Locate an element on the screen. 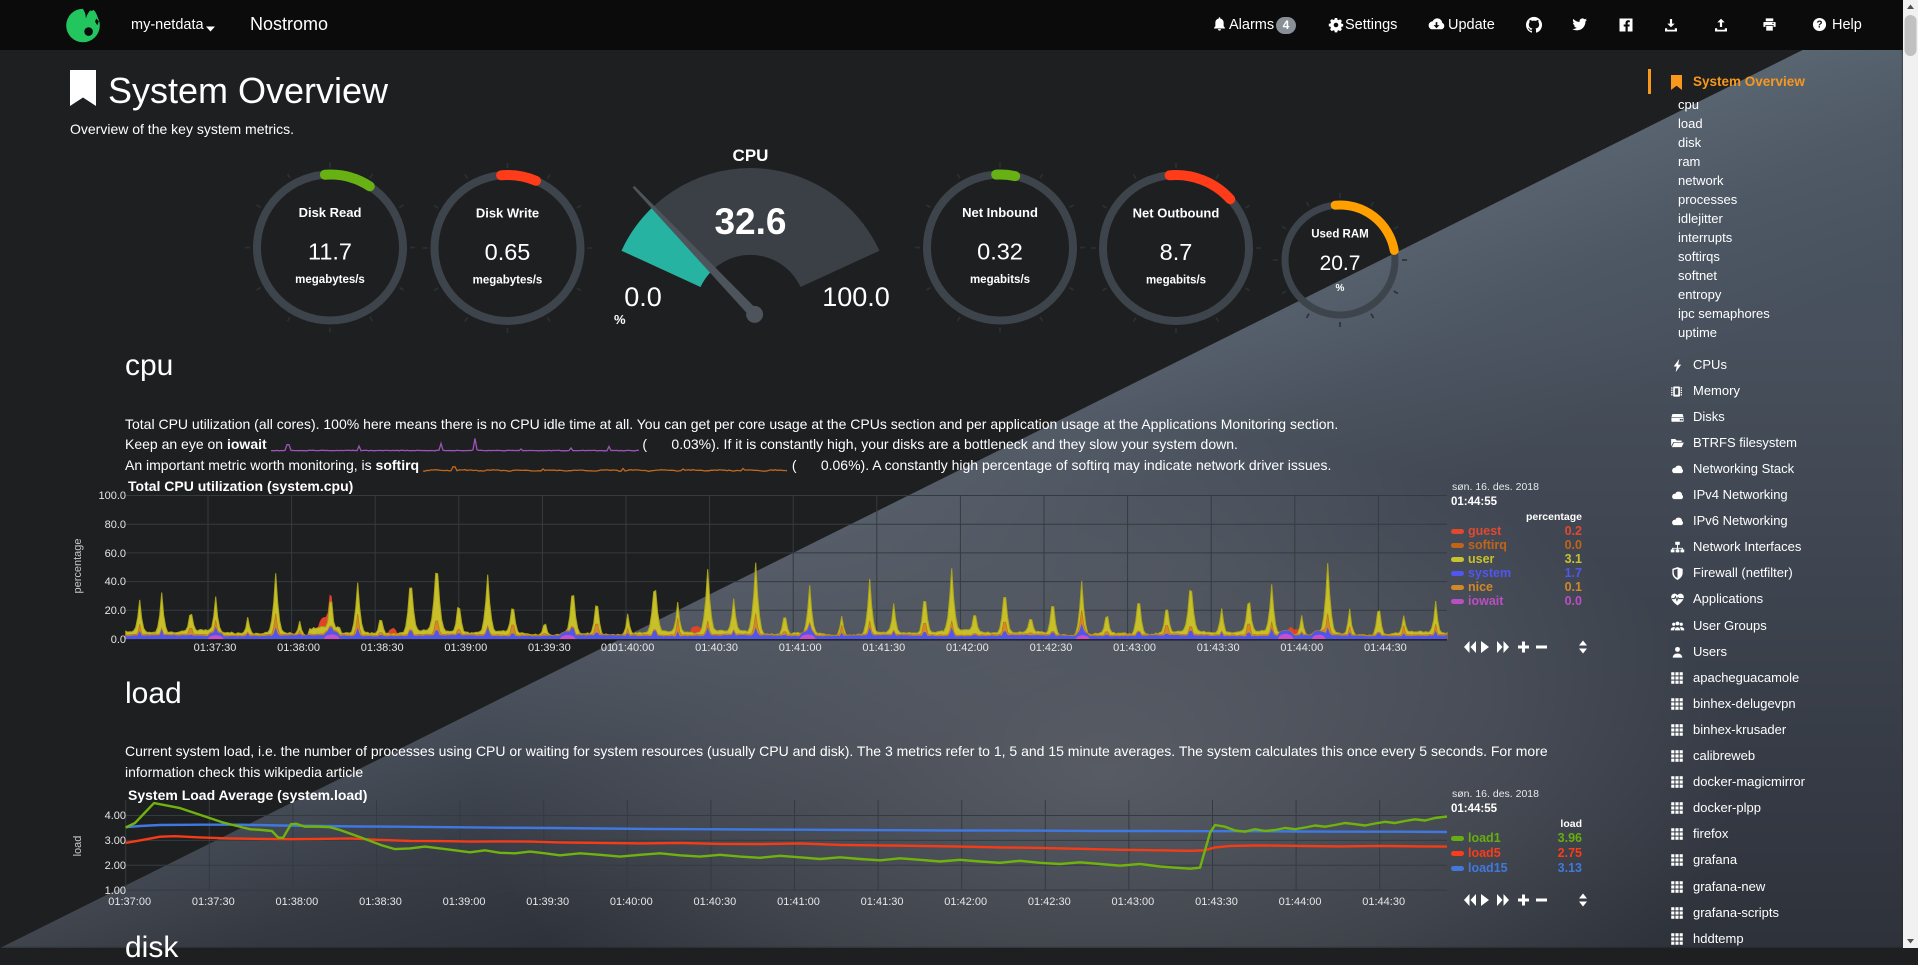  svg-text: 100.0 is located at coordinates (856, 297).